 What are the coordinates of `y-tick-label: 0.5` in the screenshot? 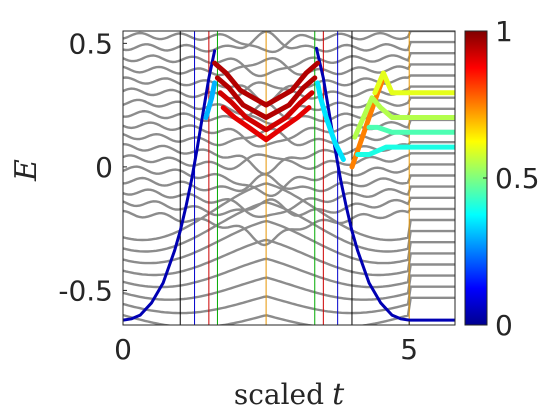 It's located at (90, 43).